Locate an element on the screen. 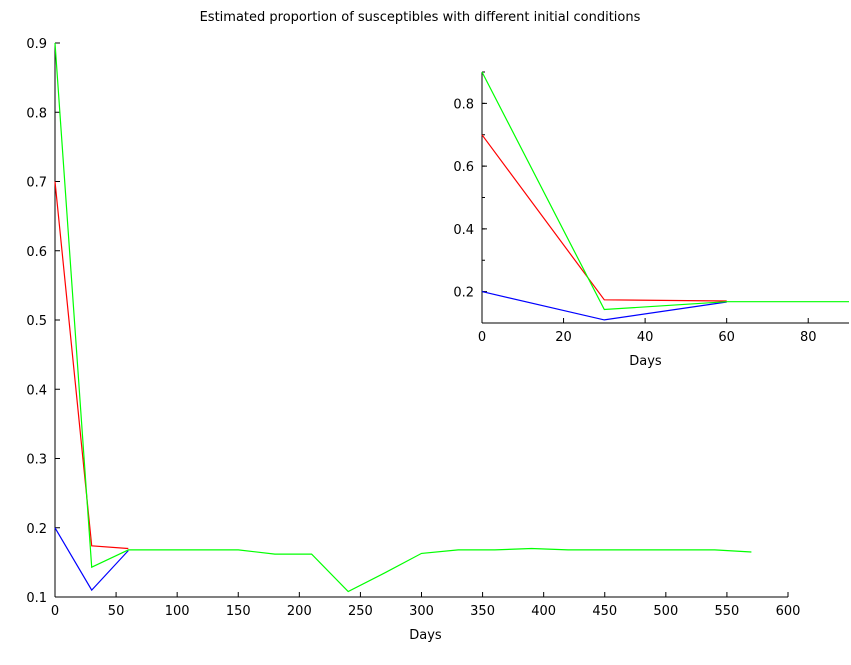  main-x-tick-label: 500 is located at coordinates (665, 611).